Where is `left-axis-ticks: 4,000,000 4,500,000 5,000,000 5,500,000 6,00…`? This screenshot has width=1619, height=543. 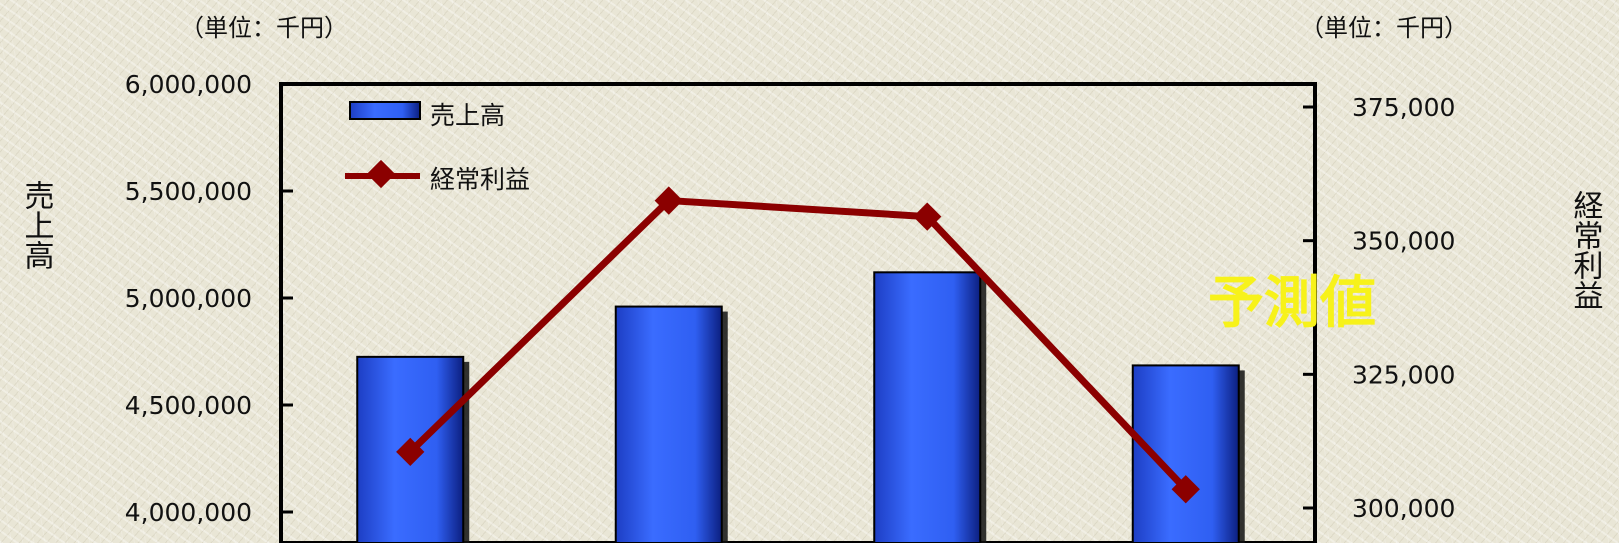 left-axis-ticks: 4,000,000 4,500,000 5,000,000 5,500,000 6,00… is located at coordinates (209, 298).